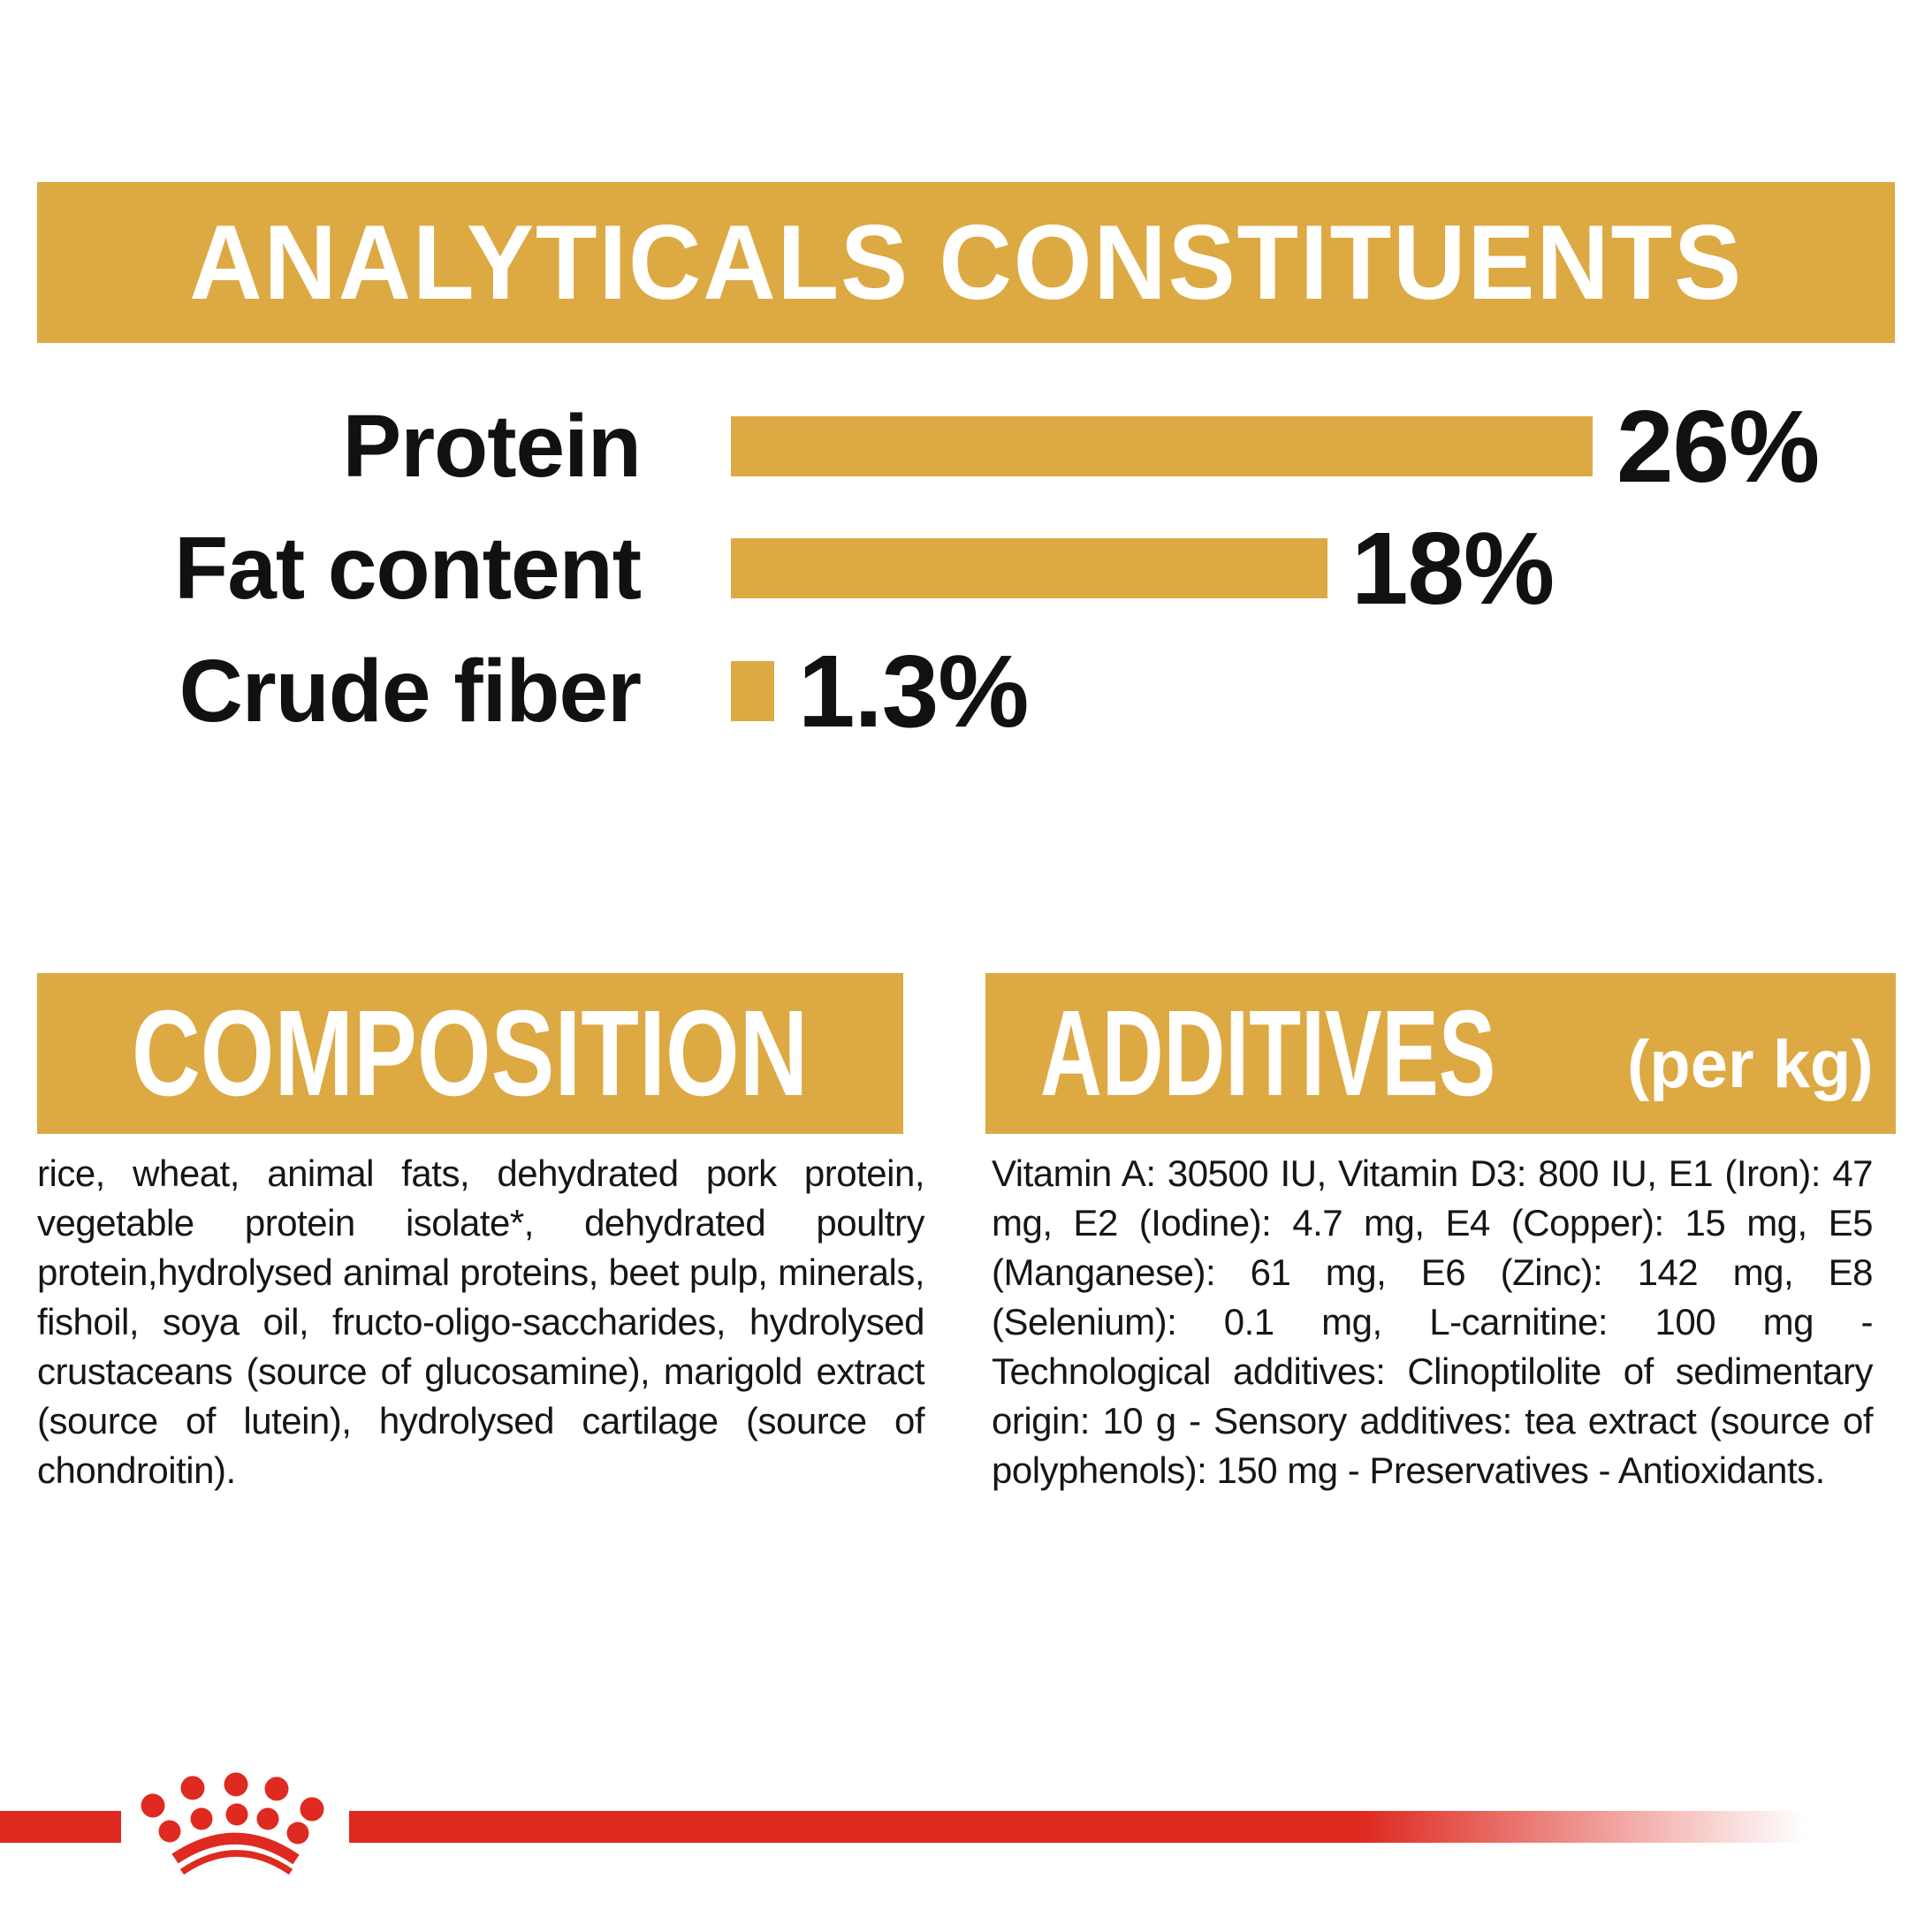  I want to click on crown-paw-pads, so click(233, 1809).